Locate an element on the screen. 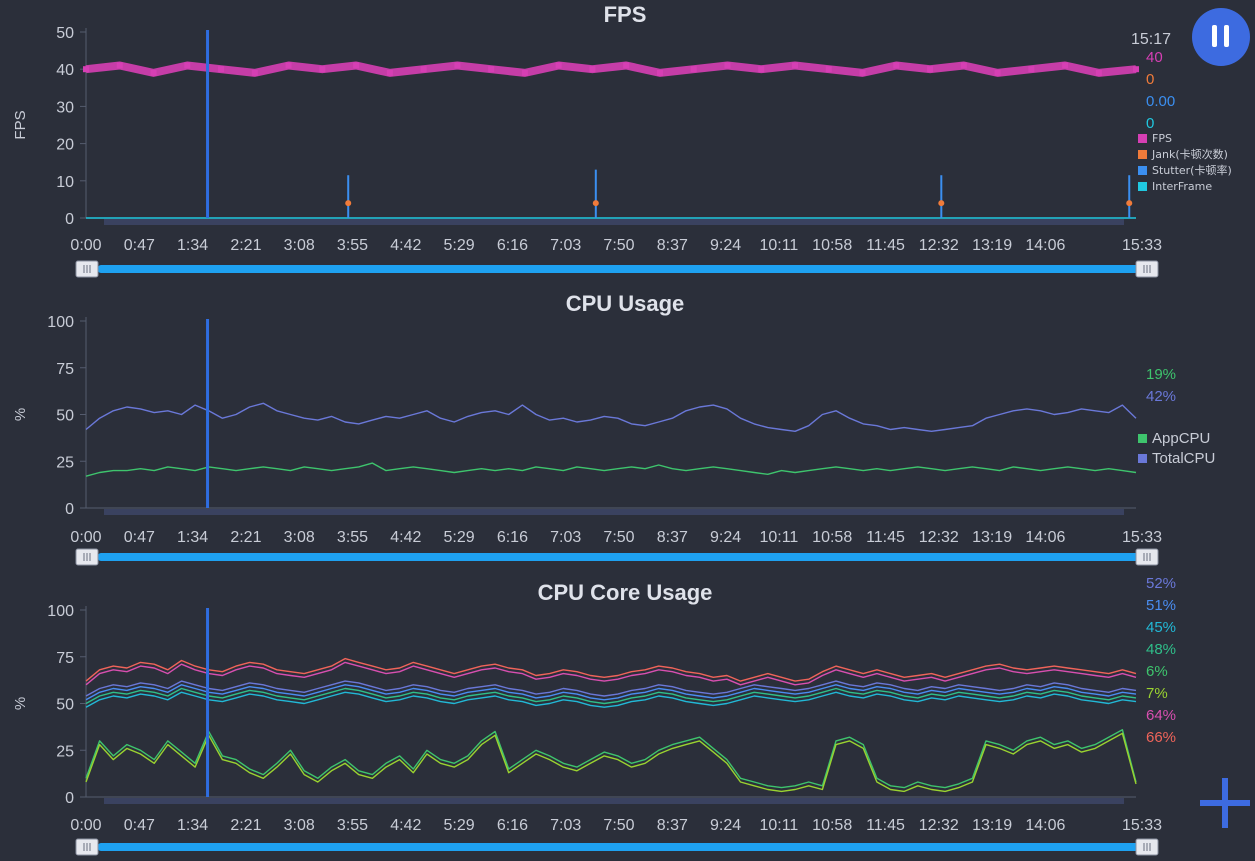 The image size is (1255, 861). series-current-value: 42% is located at coordinates (1161, 396).